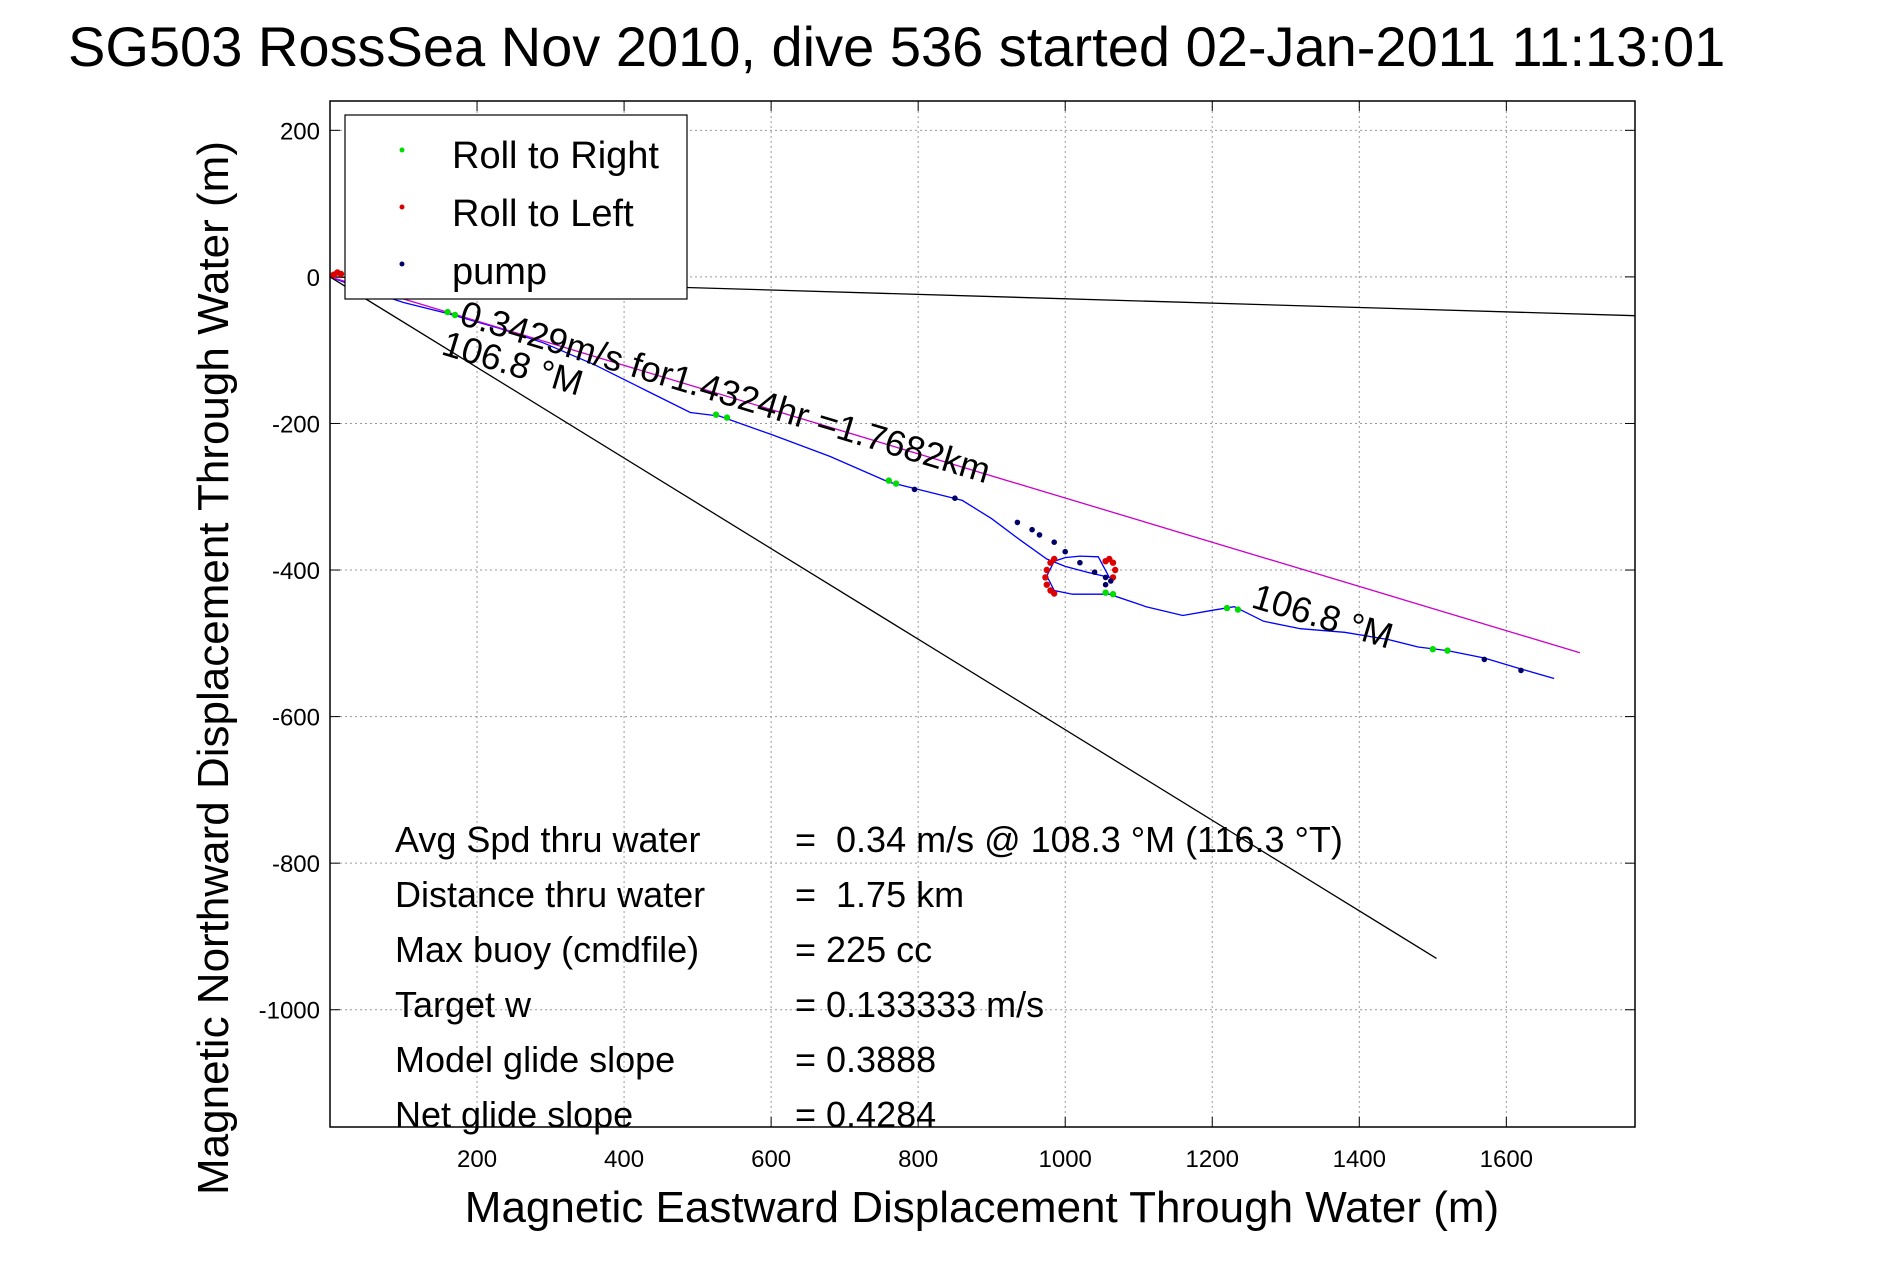  What do you see at coordinates (313, 278) in the screenshot?
I see `y-tick-label: 0` at bounding box center [313, 278].